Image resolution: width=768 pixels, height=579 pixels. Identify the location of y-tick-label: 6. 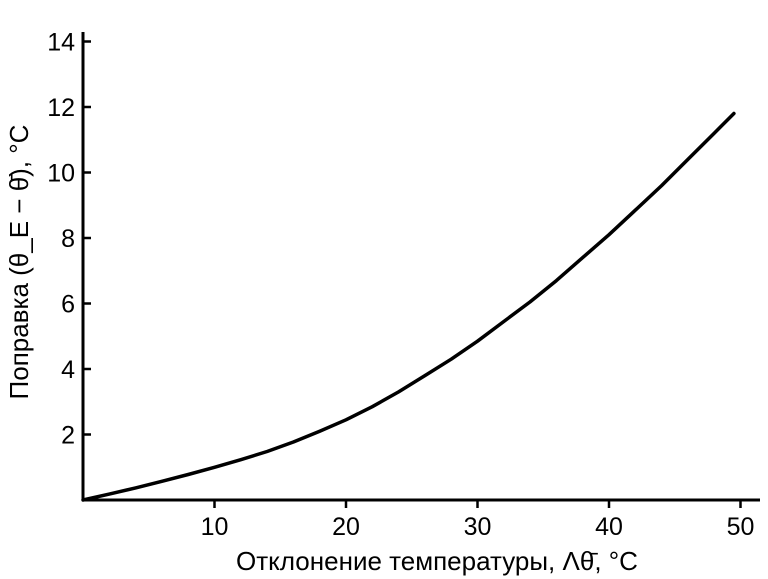
(68, 305).